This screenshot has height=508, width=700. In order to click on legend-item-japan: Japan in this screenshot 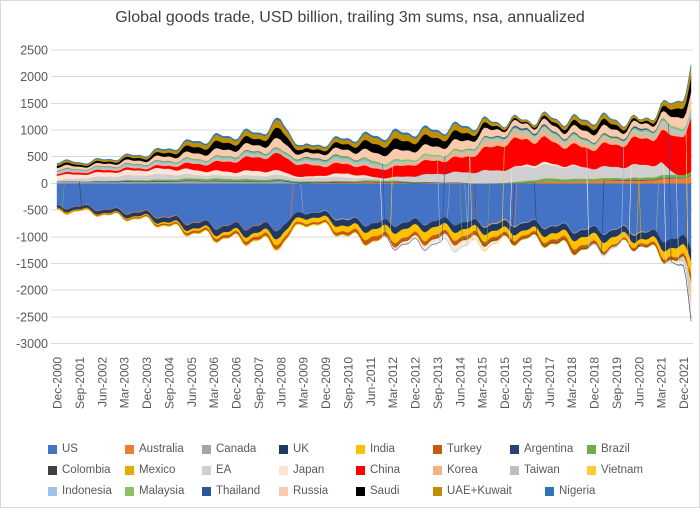, I will do `click(301, 470)`.